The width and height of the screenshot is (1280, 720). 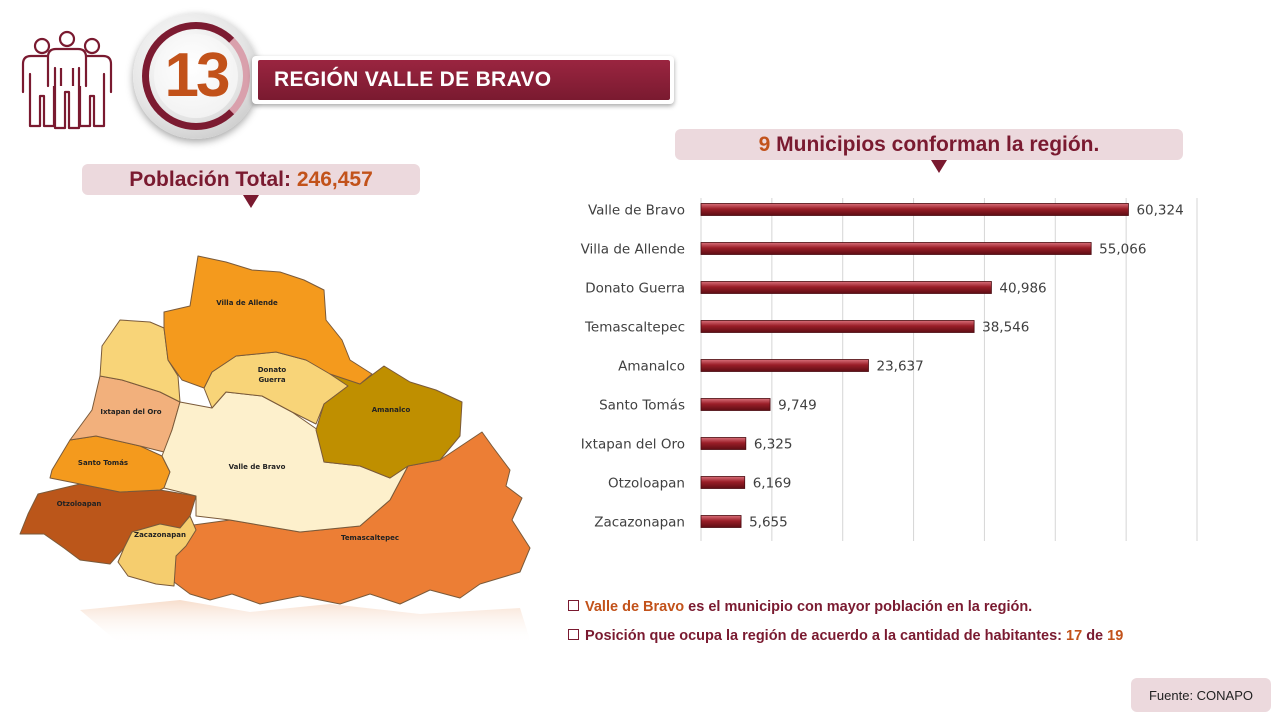 What do you see at coordinates (1122, 250) in the screenshot?
I see `chart-value-label: 55,066` at bounding box center [1122, 250].